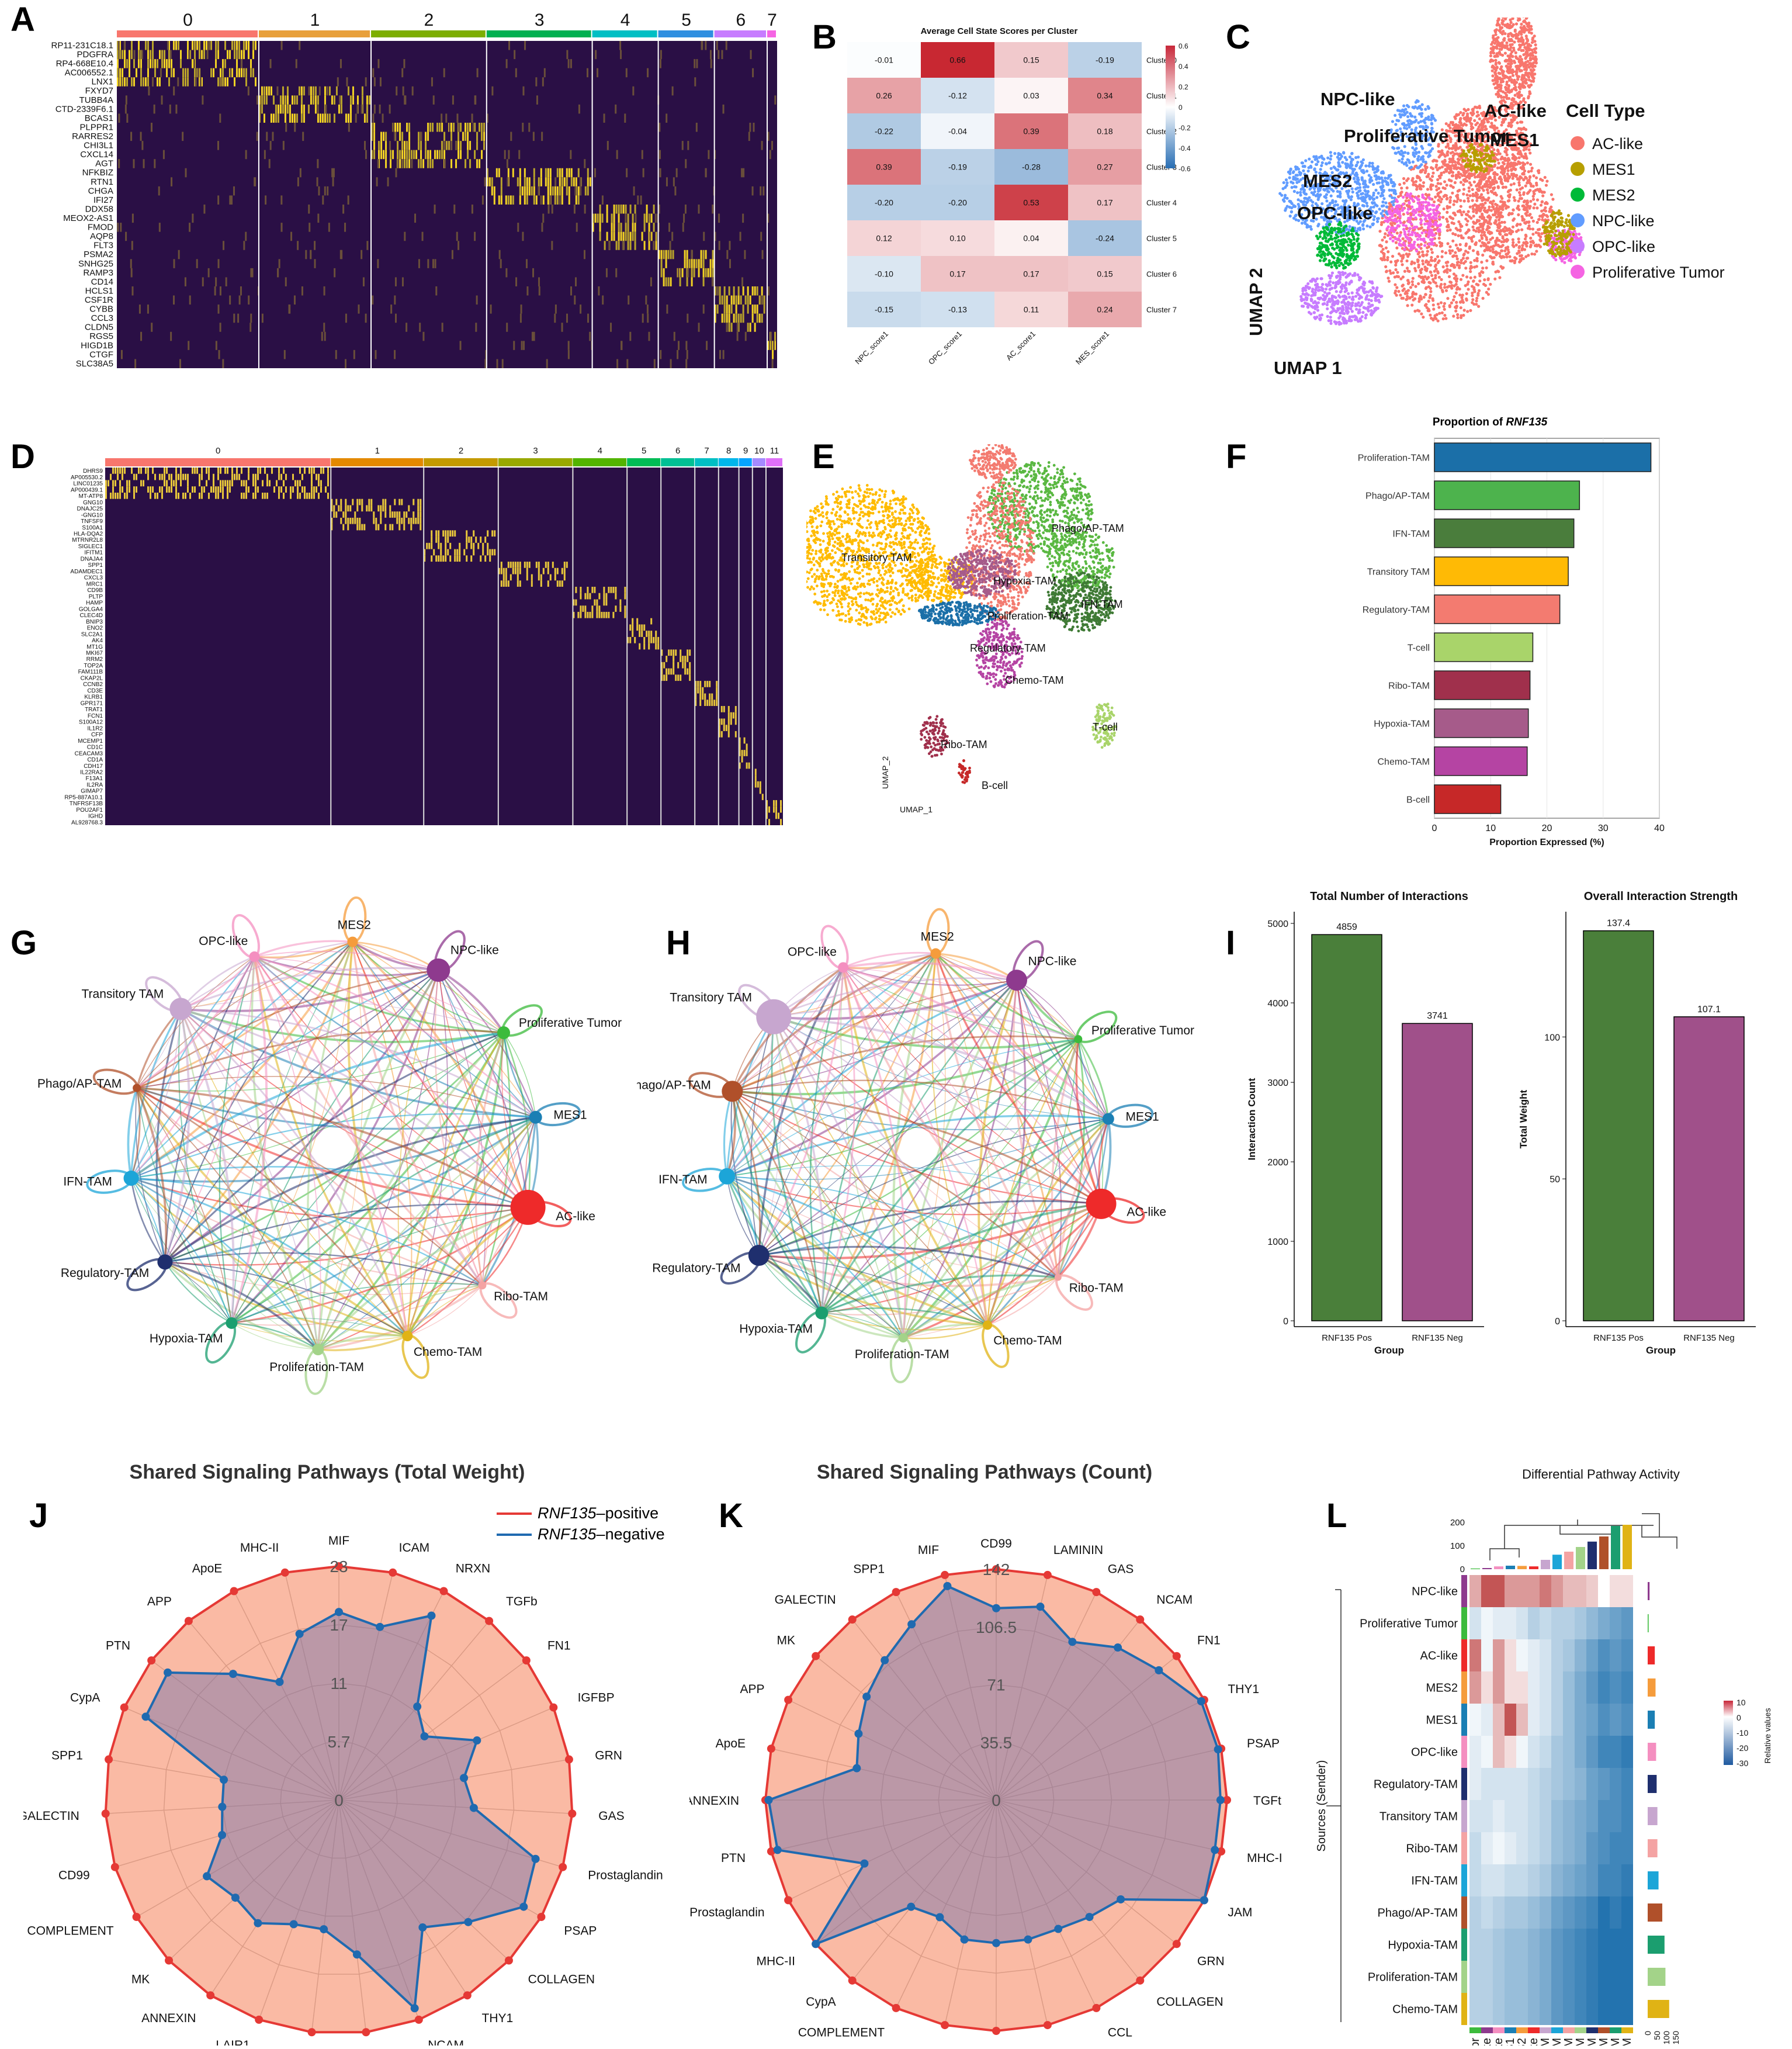 Image resolution: width=1792 pixels, height=2049 pixels. Describe the element at coordinates (429, 20) in the screenshot. I see `cluster-label: 2` at that location.